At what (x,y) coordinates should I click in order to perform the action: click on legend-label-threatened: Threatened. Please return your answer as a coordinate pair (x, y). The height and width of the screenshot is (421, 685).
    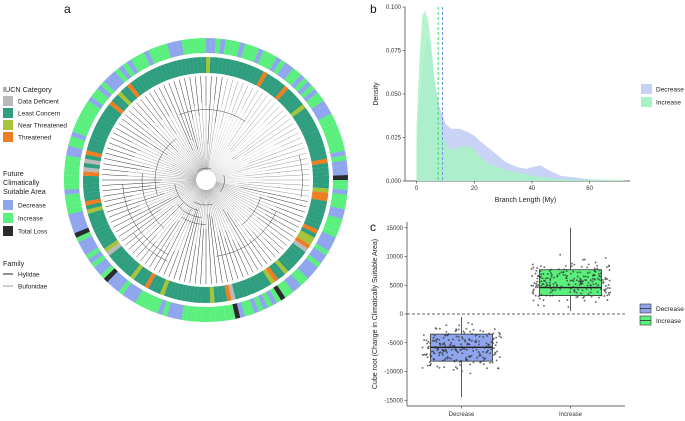
    Looking at the image, I should click on (35, 138).